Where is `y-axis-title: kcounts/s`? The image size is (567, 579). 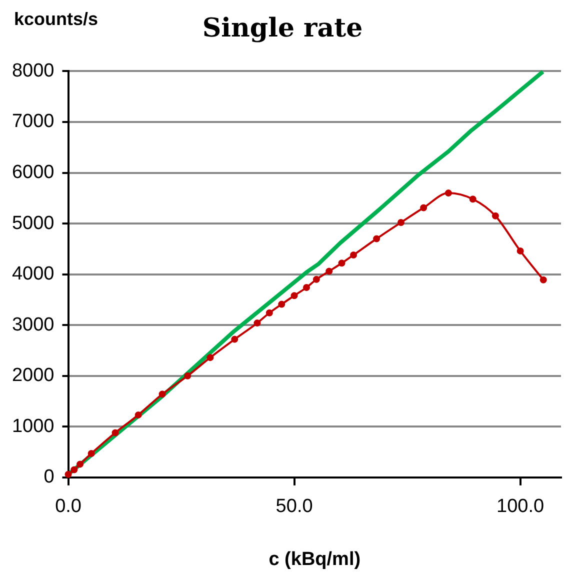
y-axis-title: kcounts/s is located at coordinates (56, 18).